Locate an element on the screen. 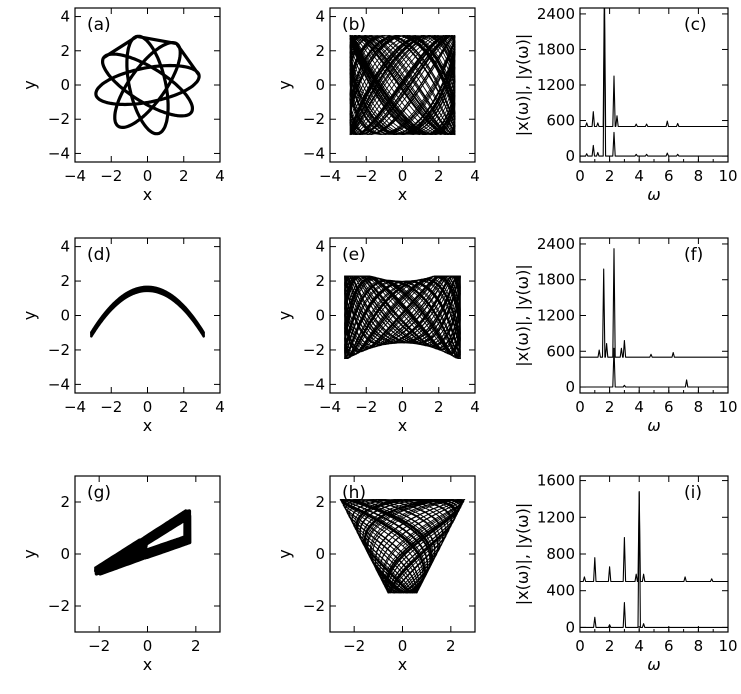 This screenshot has width=741, height=694. panel-a-xtick-label: 2 is located at coordinates (184, 176).